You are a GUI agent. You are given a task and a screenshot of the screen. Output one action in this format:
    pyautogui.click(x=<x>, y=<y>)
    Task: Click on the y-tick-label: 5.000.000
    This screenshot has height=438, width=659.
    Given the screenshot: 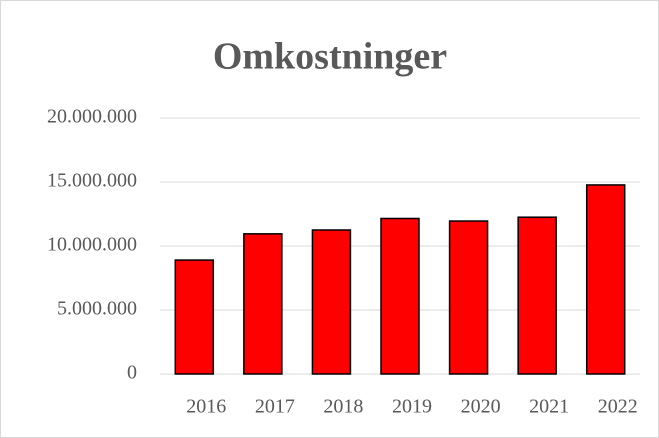 What is the action you would take?
    pyautogui.click(x=97, y=309)
    